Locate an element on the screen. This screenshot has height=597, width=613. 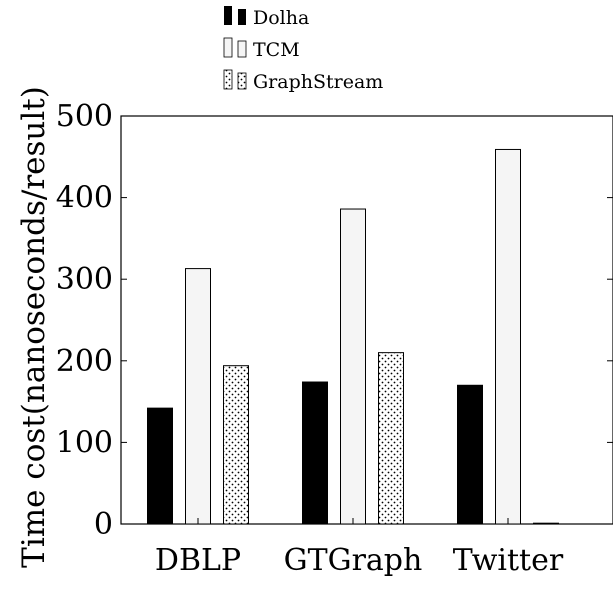
y-tick-label-300: 300 is located at coordinates (84, 279).